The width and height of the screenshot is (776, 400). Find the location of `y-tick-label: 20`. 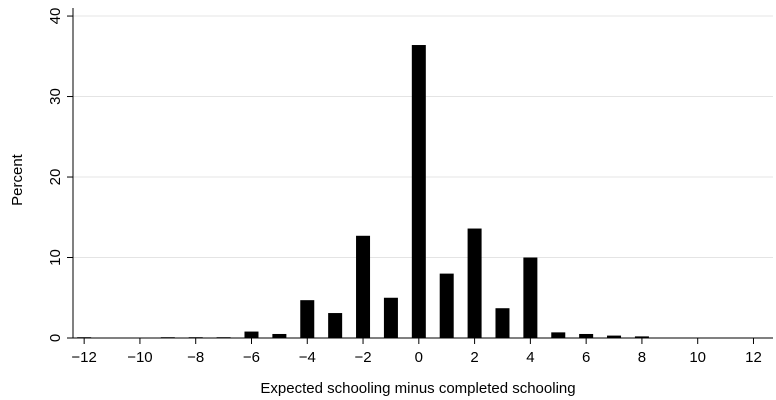

y-tick-label: 20 is located at coordinates (55, 177).